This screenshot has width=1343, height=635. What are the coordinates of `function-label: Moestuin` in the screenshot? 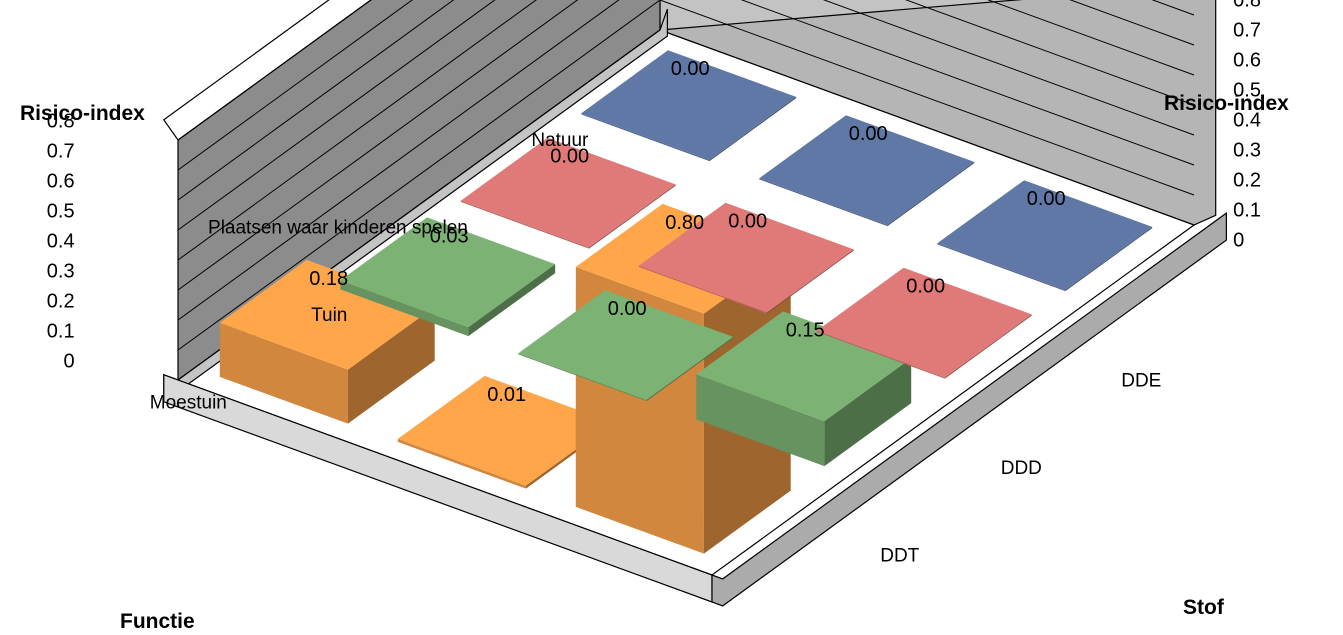 It's located at (188, 402).